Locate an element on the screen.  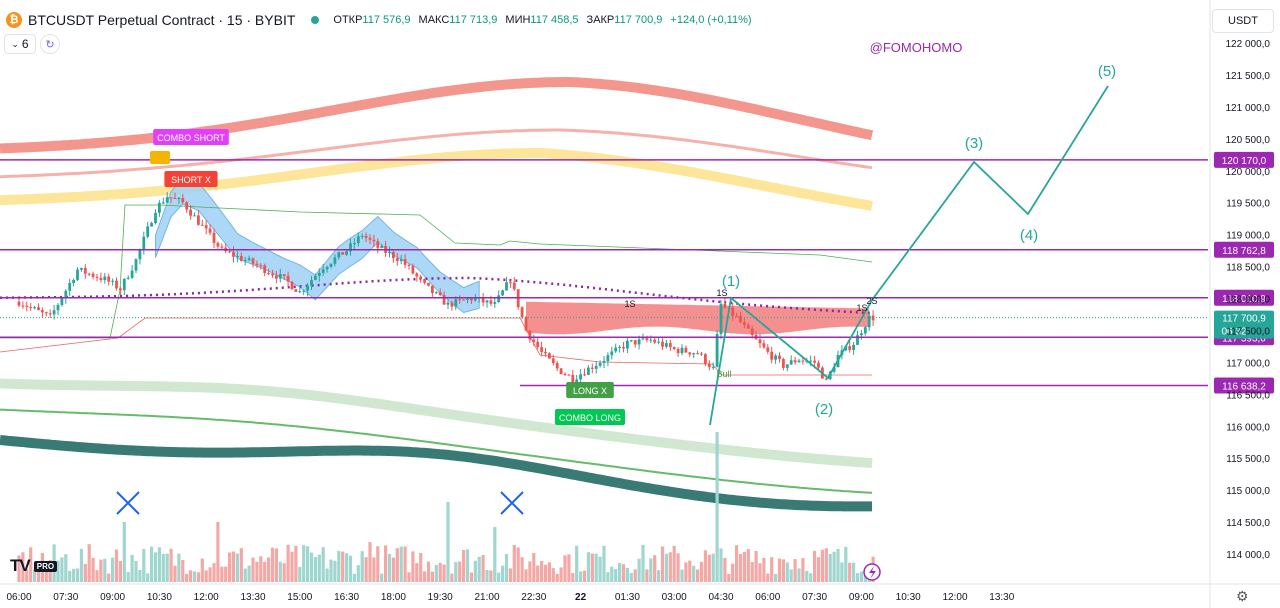
y-axis-tick: 118 500,0 is located at coordinates (1248, 268).